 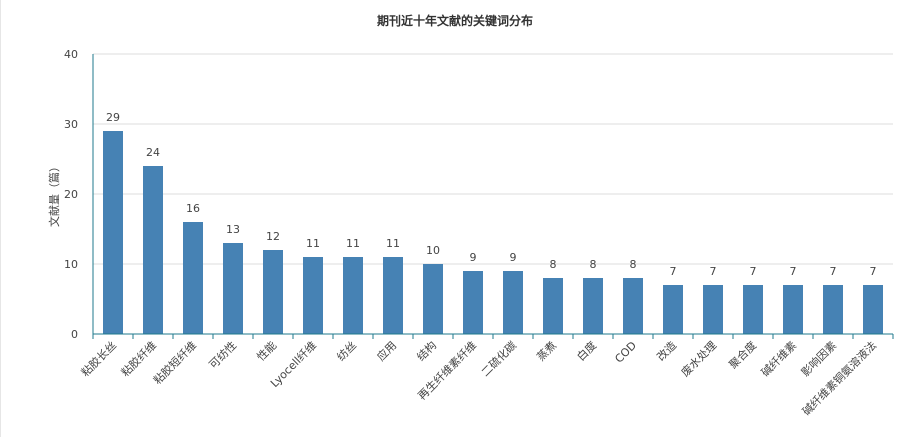 What do you see at coordinates (71, 54) in the screenshot?
I see `y-tick-label: 40` at bounding box center [71, 54].